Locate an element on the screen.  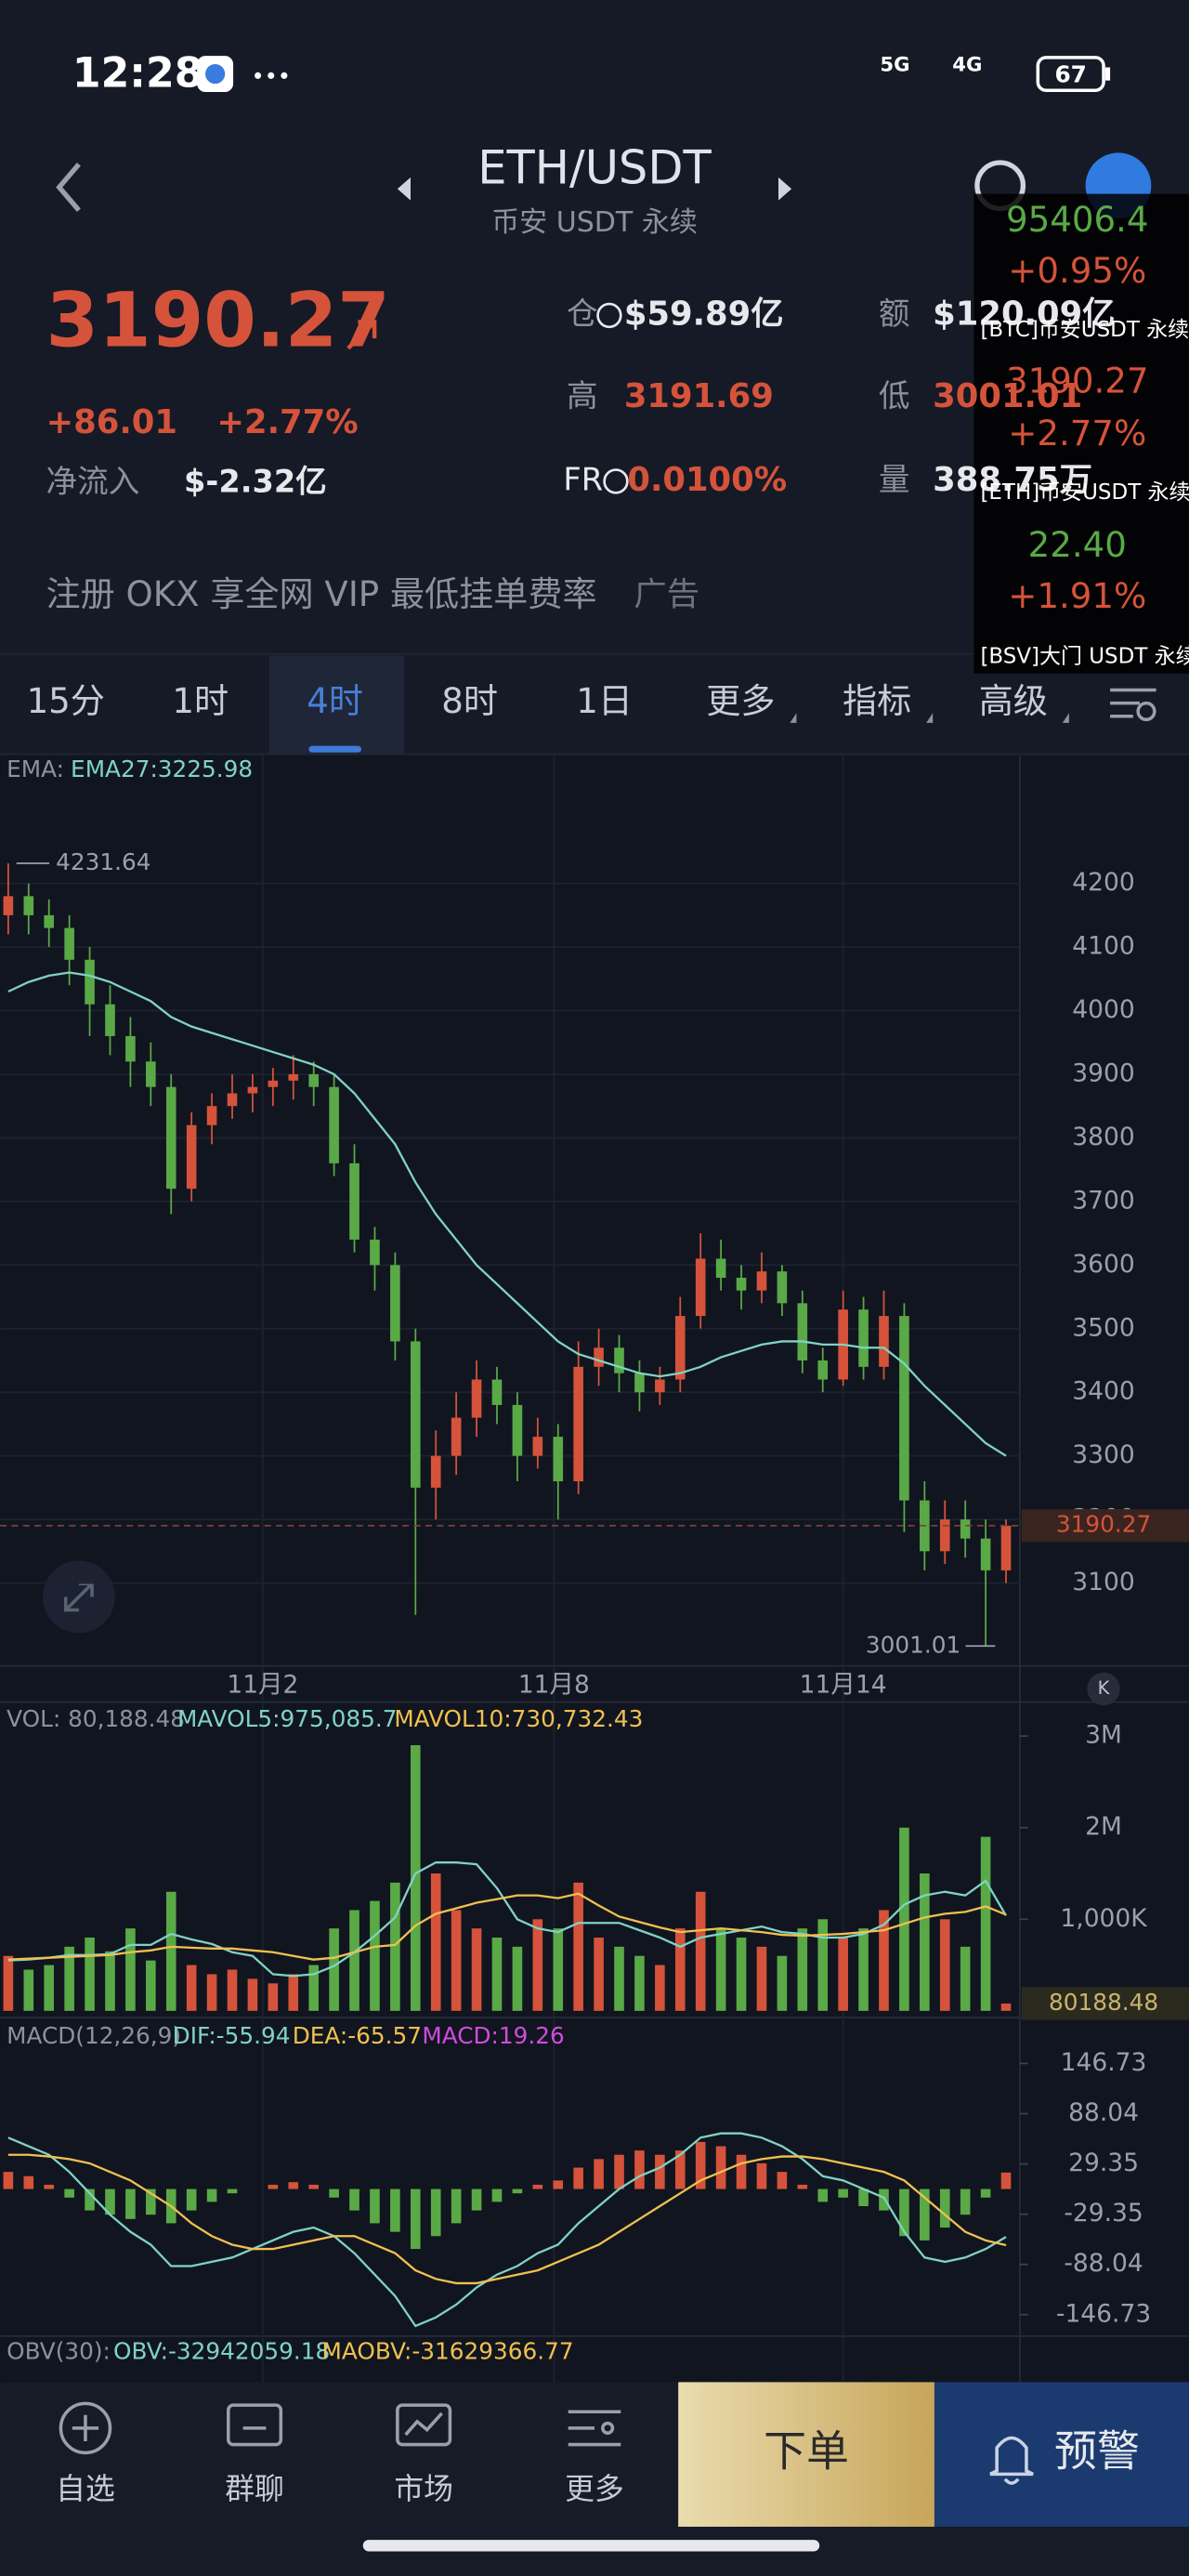
nav-label: 自选 is located at coordinates (85, 2488).